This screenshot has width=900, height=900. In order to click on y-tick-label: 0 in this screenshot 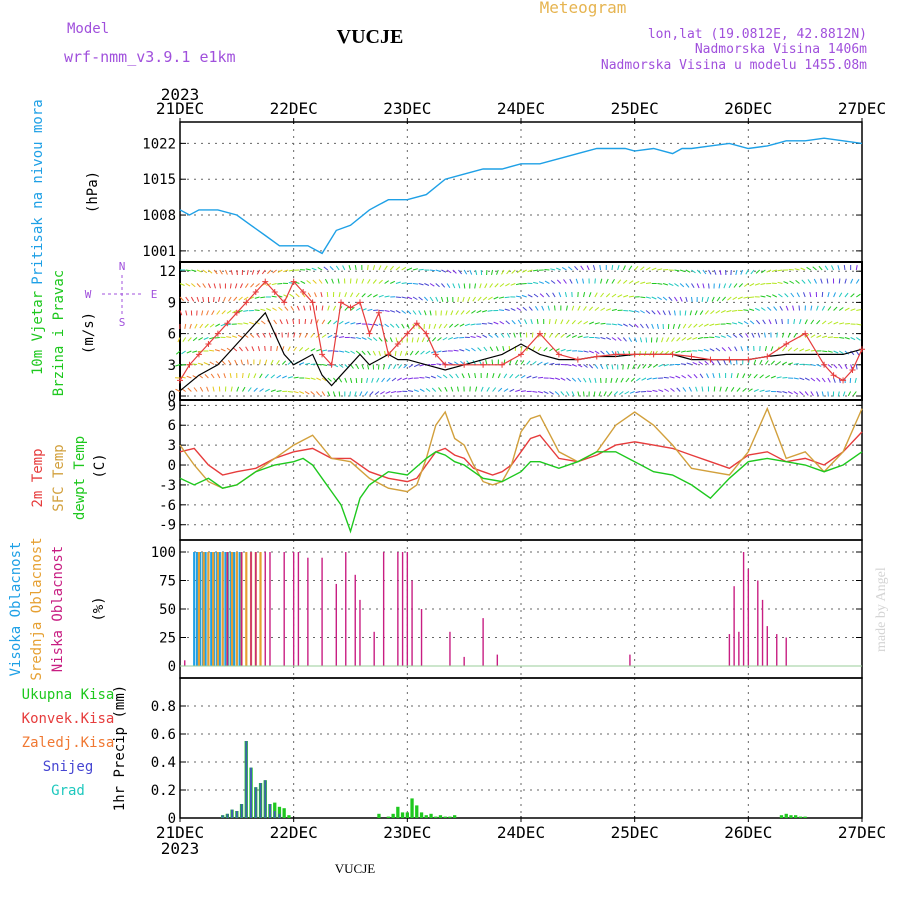, I will do `click(172, 397)`.